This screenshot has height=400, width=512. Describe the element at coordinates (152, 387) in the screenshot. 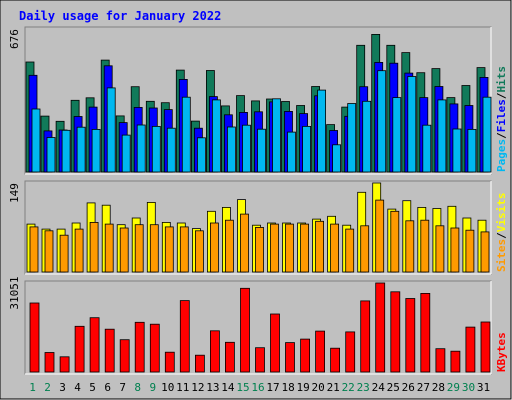

I see `x-tick-day-9: 9` at that location.